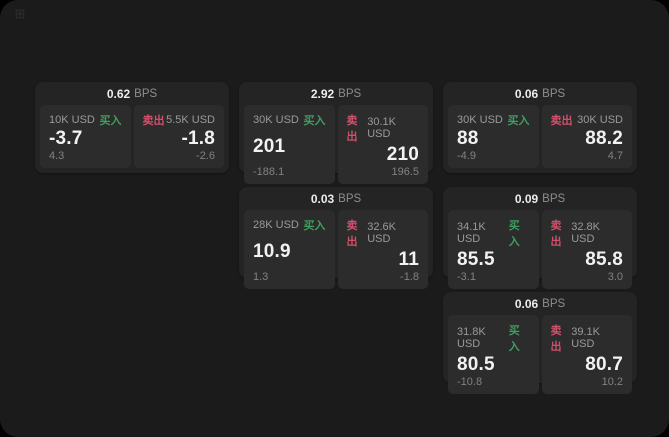 Image resolution: width=669 pixels, height=437 pixels. What do you see at coordinates (72, 120) in the screenshot?
I see `buy-amount: 10K USD` at bounding box center [72, 120].